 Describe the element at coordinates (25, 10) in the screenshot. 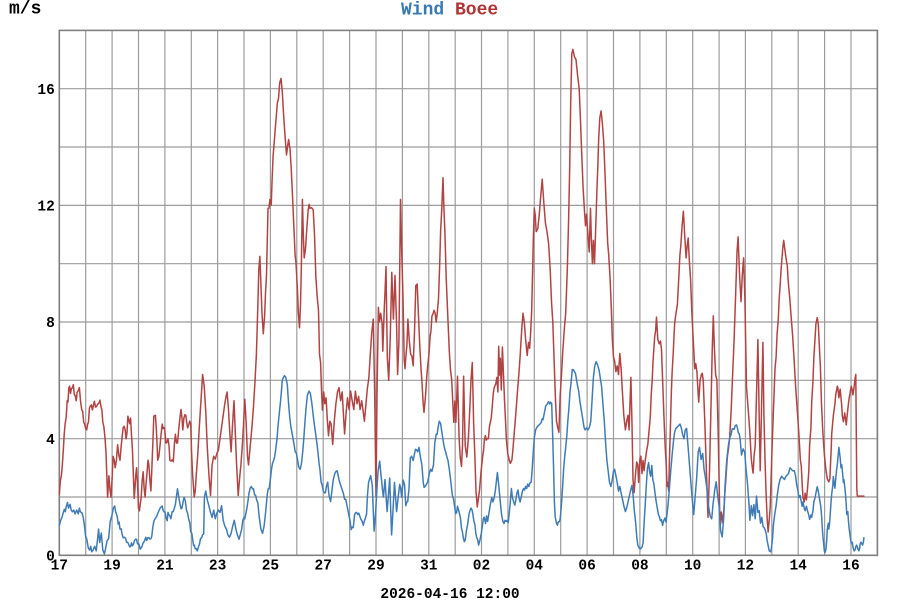

I see `svg-text: m/s` at that location.